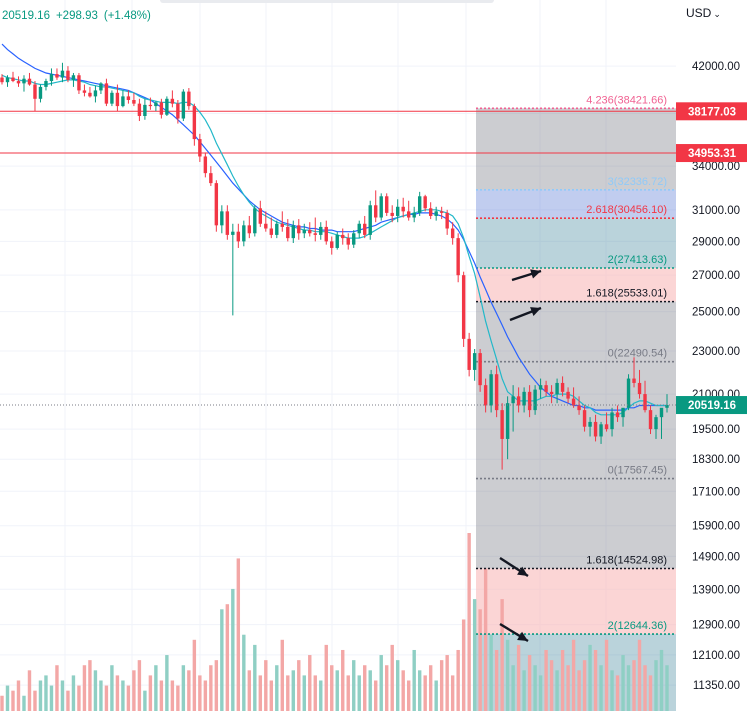  I want to click on price-axis-tick-label: 14900.00, so click(716, 557).